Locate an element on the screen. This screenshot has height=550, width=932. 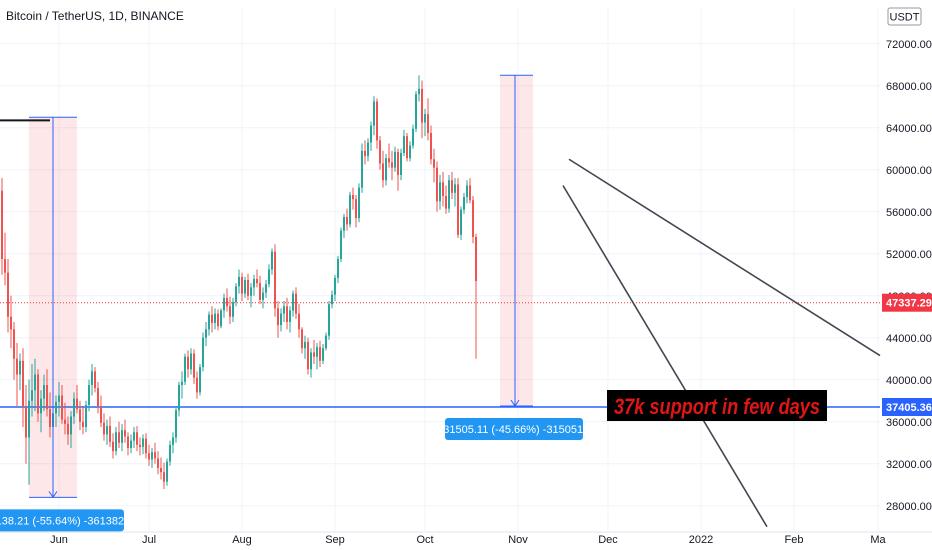
price-tags: 47337.29 37405.36 is located at coordinates (907, 354).